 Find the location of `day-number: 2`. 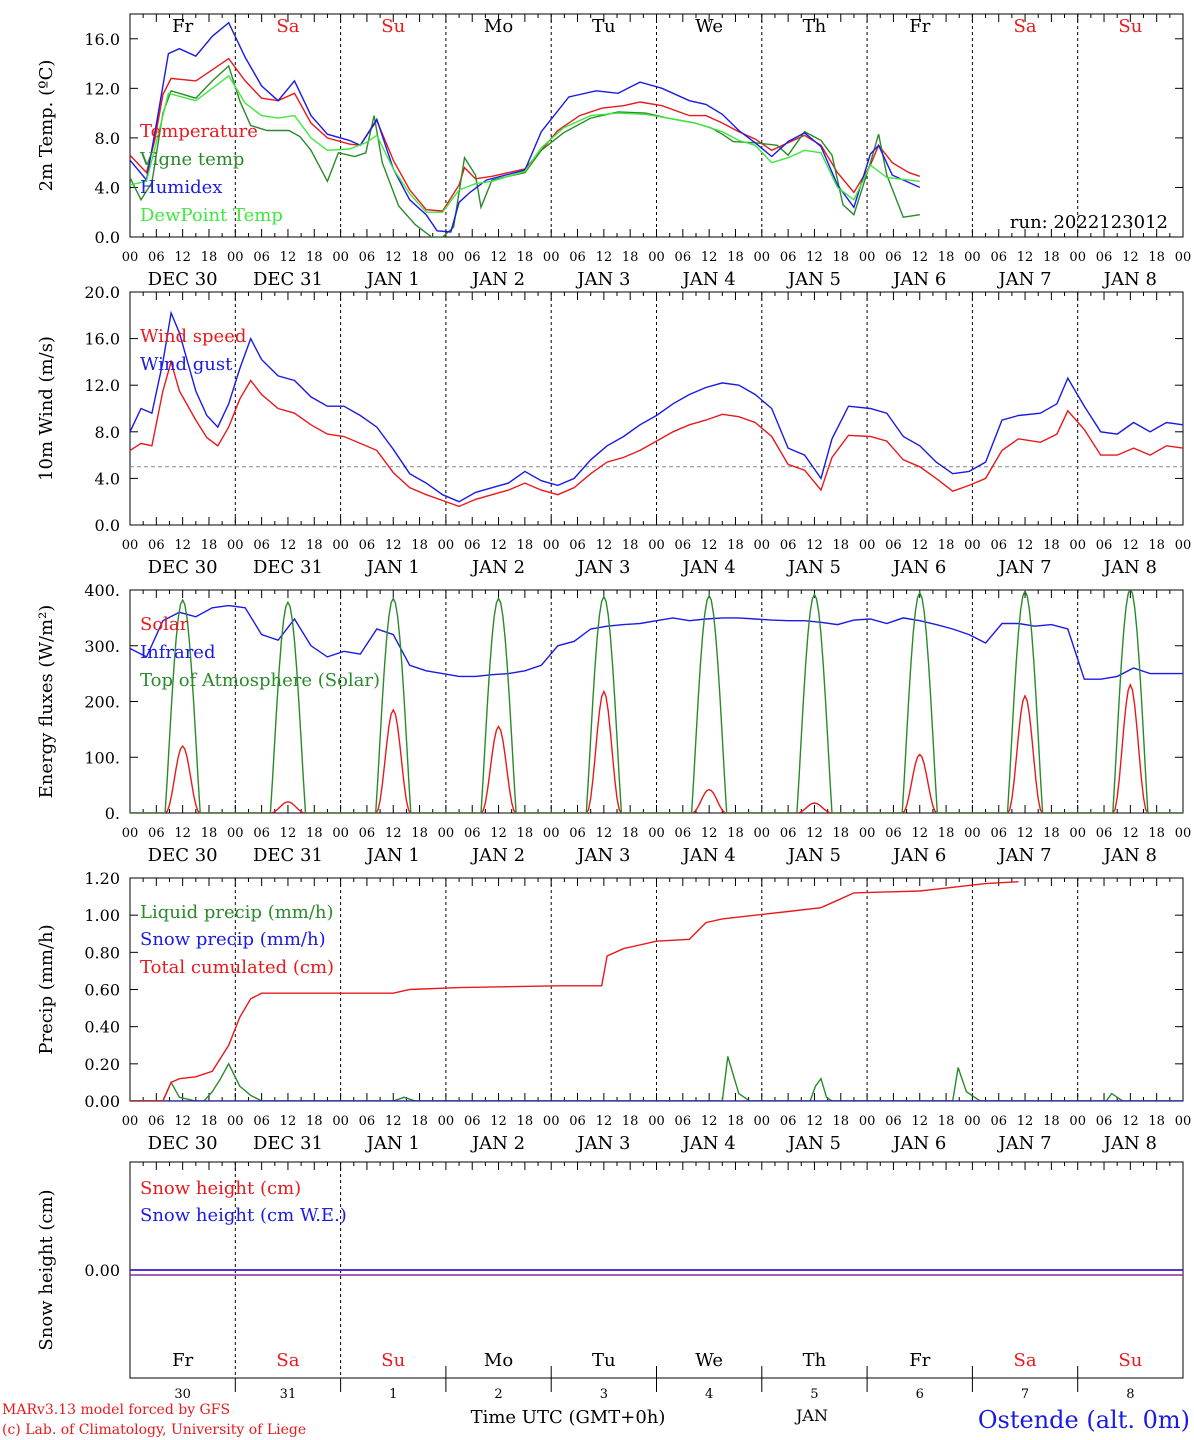

day-number: 2 is located at coordinates (498, 1394).